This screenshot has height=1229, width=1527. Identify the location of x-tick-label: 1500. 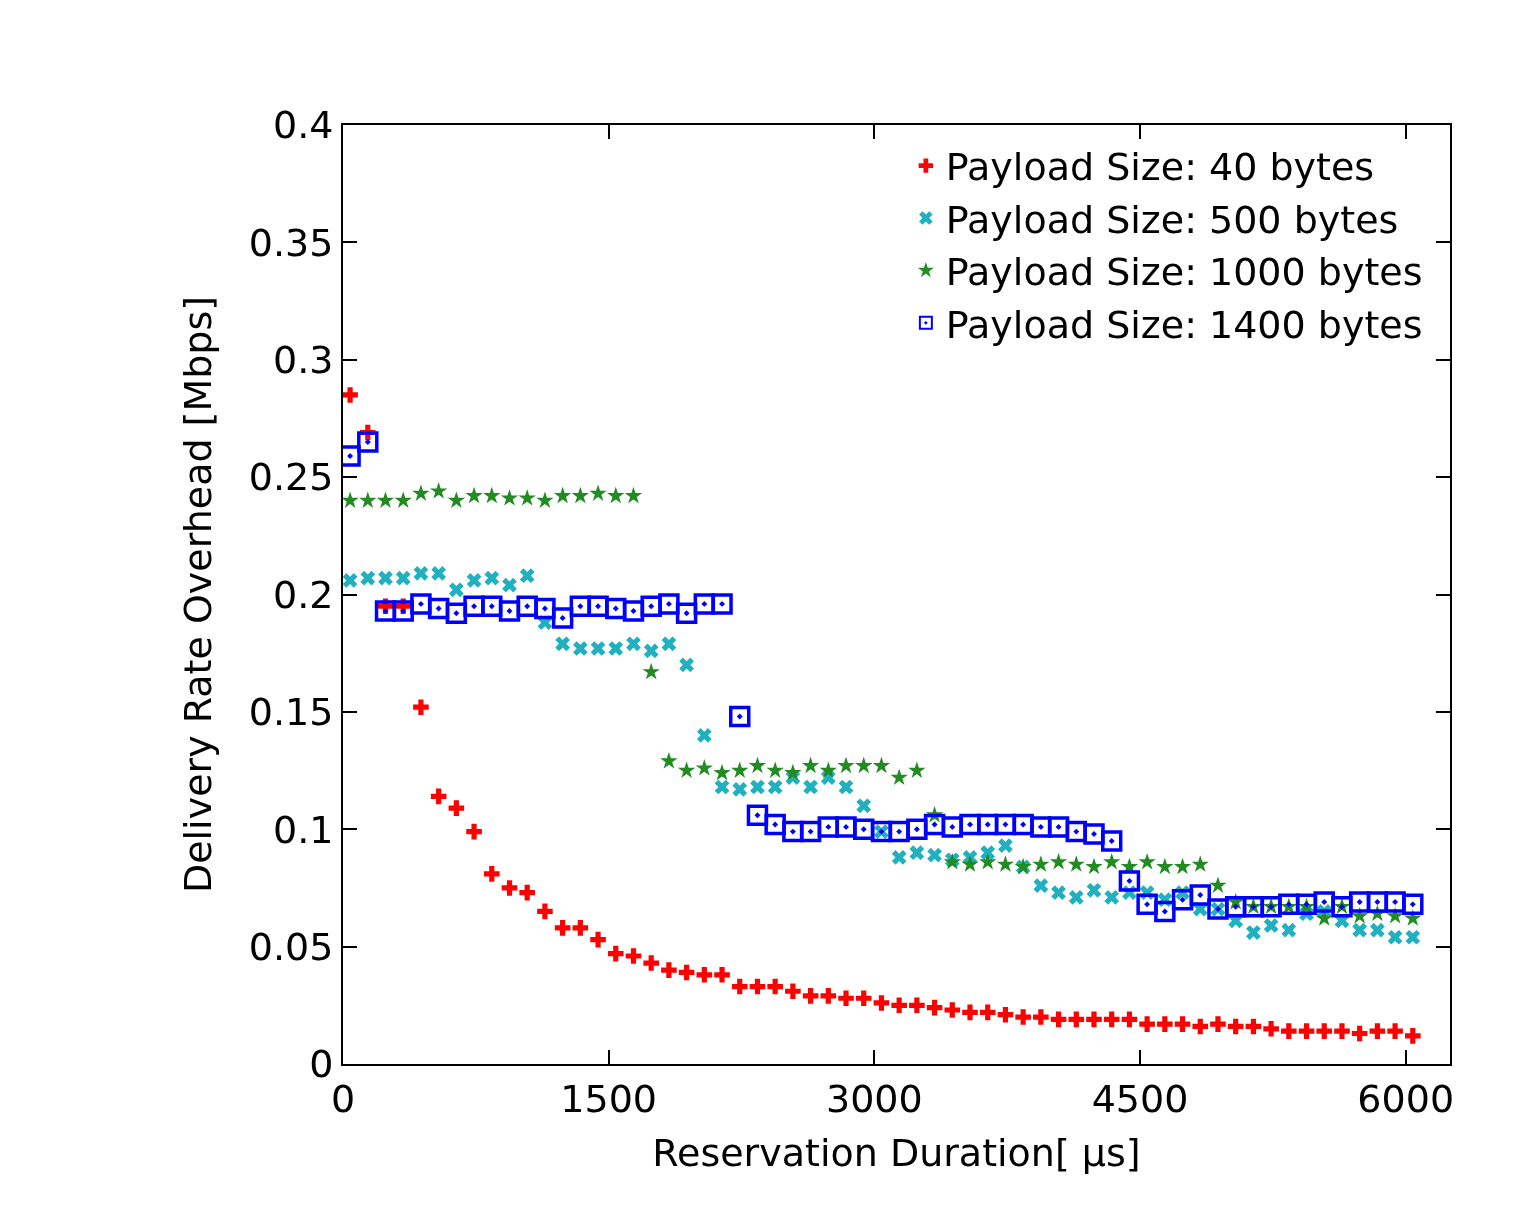
(609, 1098).